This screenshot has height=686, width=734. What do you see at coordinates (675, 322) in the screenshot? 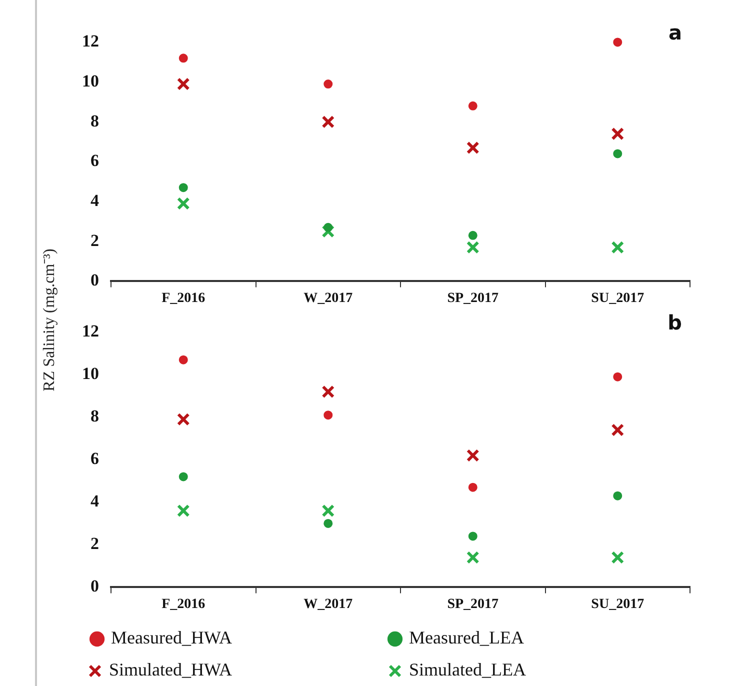
I see `annotation: b` at bounding box center [675, 322].